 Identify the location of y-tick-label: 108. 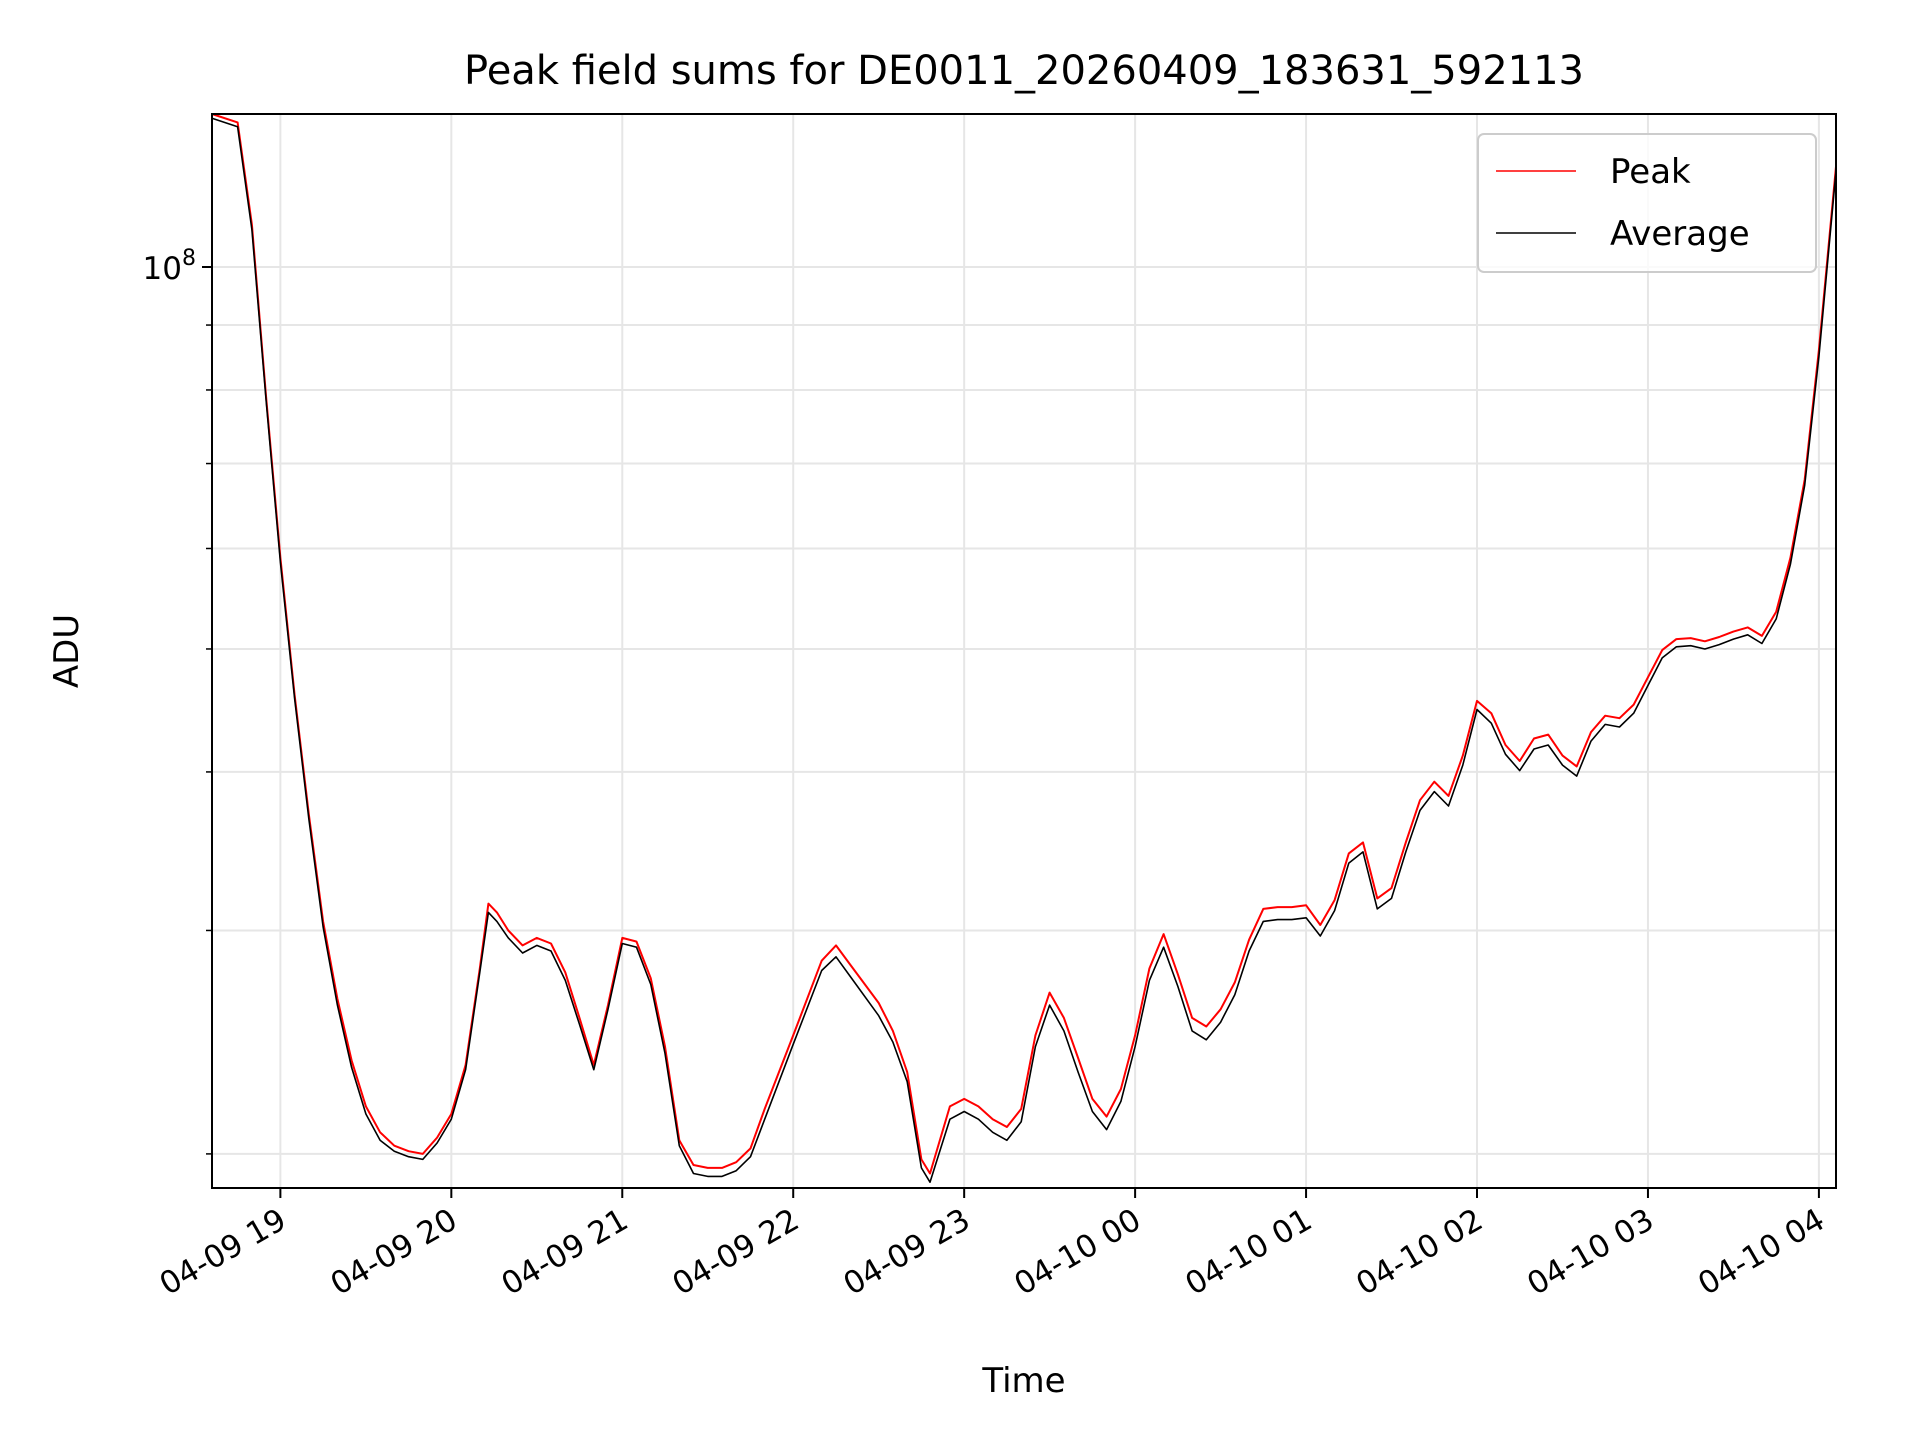
(169, 266).